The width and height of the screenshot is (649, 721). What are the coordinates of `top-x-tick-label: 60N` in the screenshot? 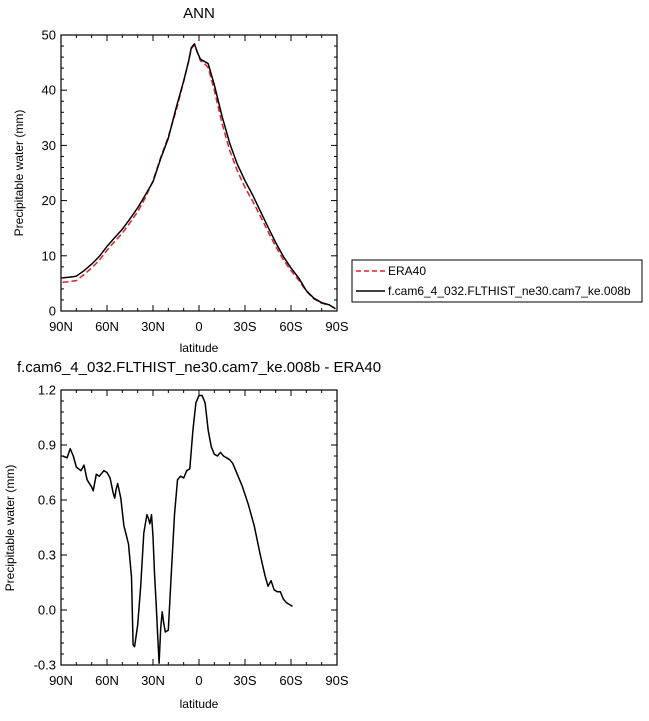 It's located at (107, 326).